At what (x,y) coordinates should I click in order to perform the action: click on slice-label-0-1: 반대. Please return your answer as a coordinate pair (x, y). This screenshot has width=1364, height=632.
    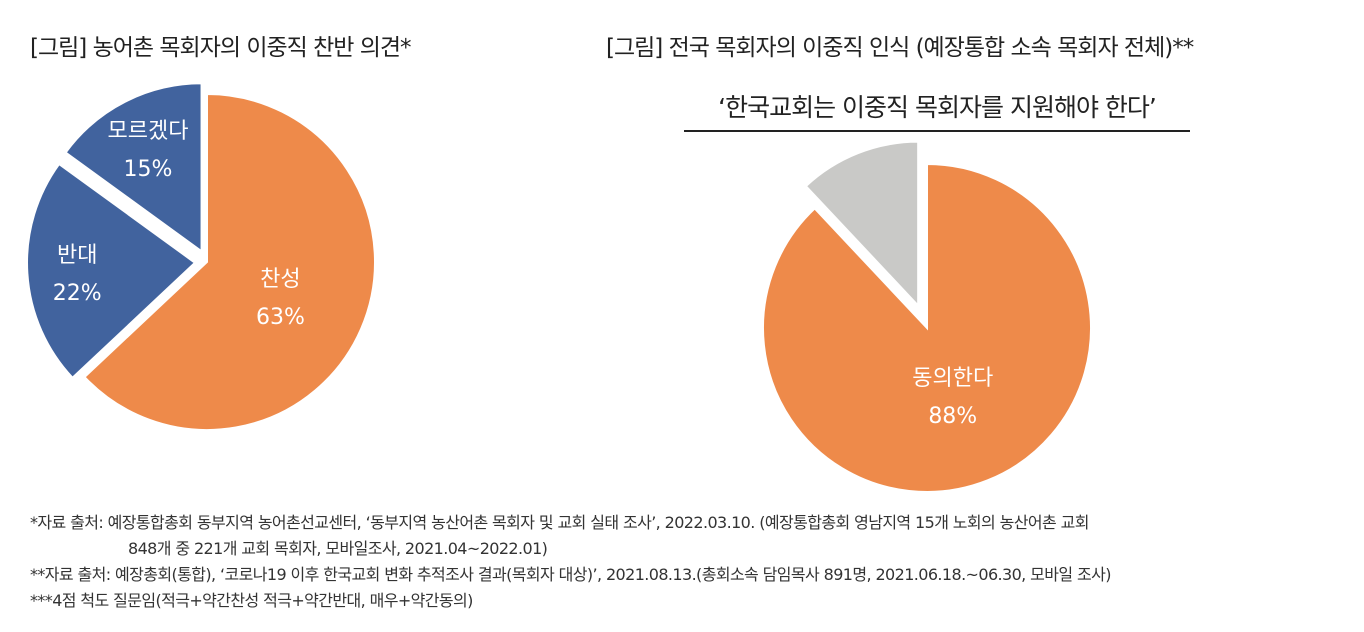
    Looking at the image, I should click on (77, 255).